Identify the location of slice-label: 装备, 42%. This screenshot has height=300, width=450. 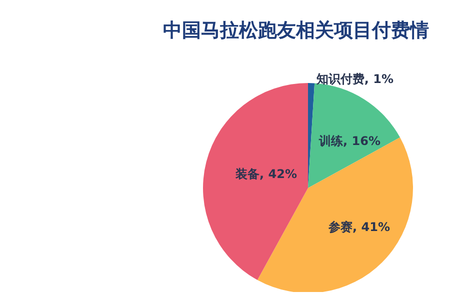
(265, 174).